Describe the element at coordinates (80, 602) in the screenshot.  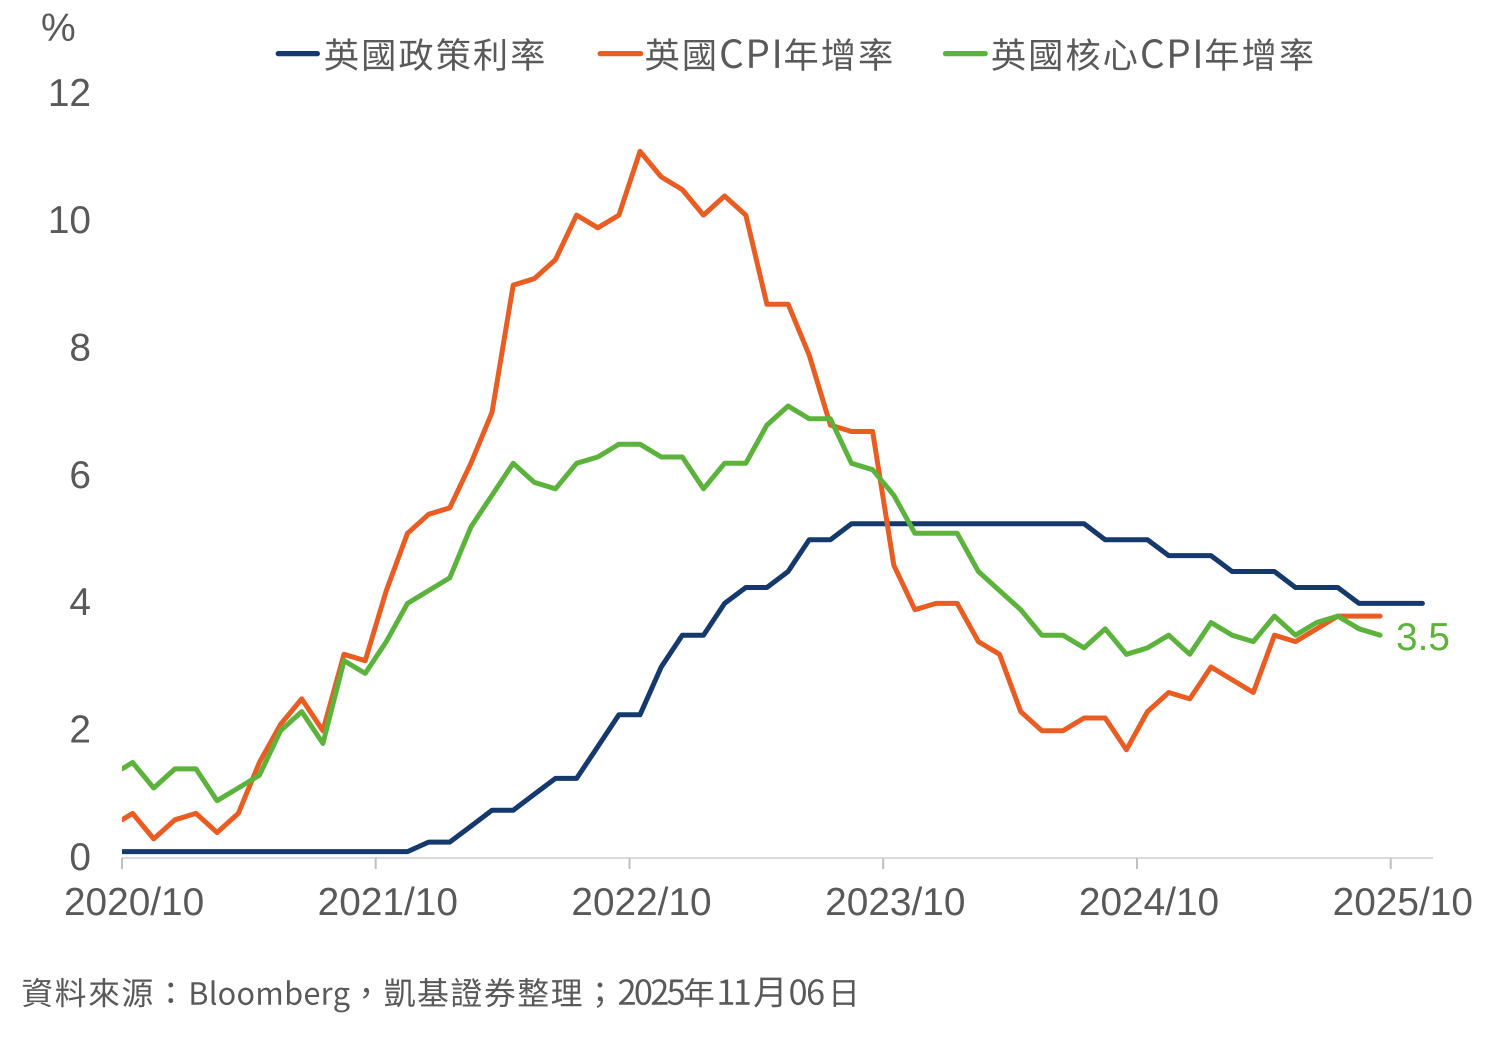
I see `svg-text: 4` at that location.